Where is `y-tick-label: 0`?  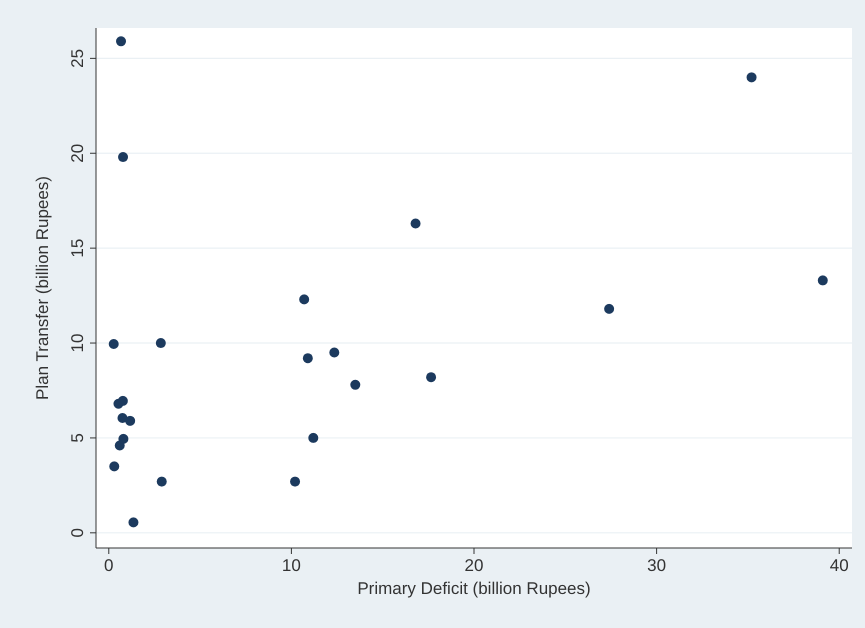 y-tick-label: 0 is located at coordinates (77, 533).